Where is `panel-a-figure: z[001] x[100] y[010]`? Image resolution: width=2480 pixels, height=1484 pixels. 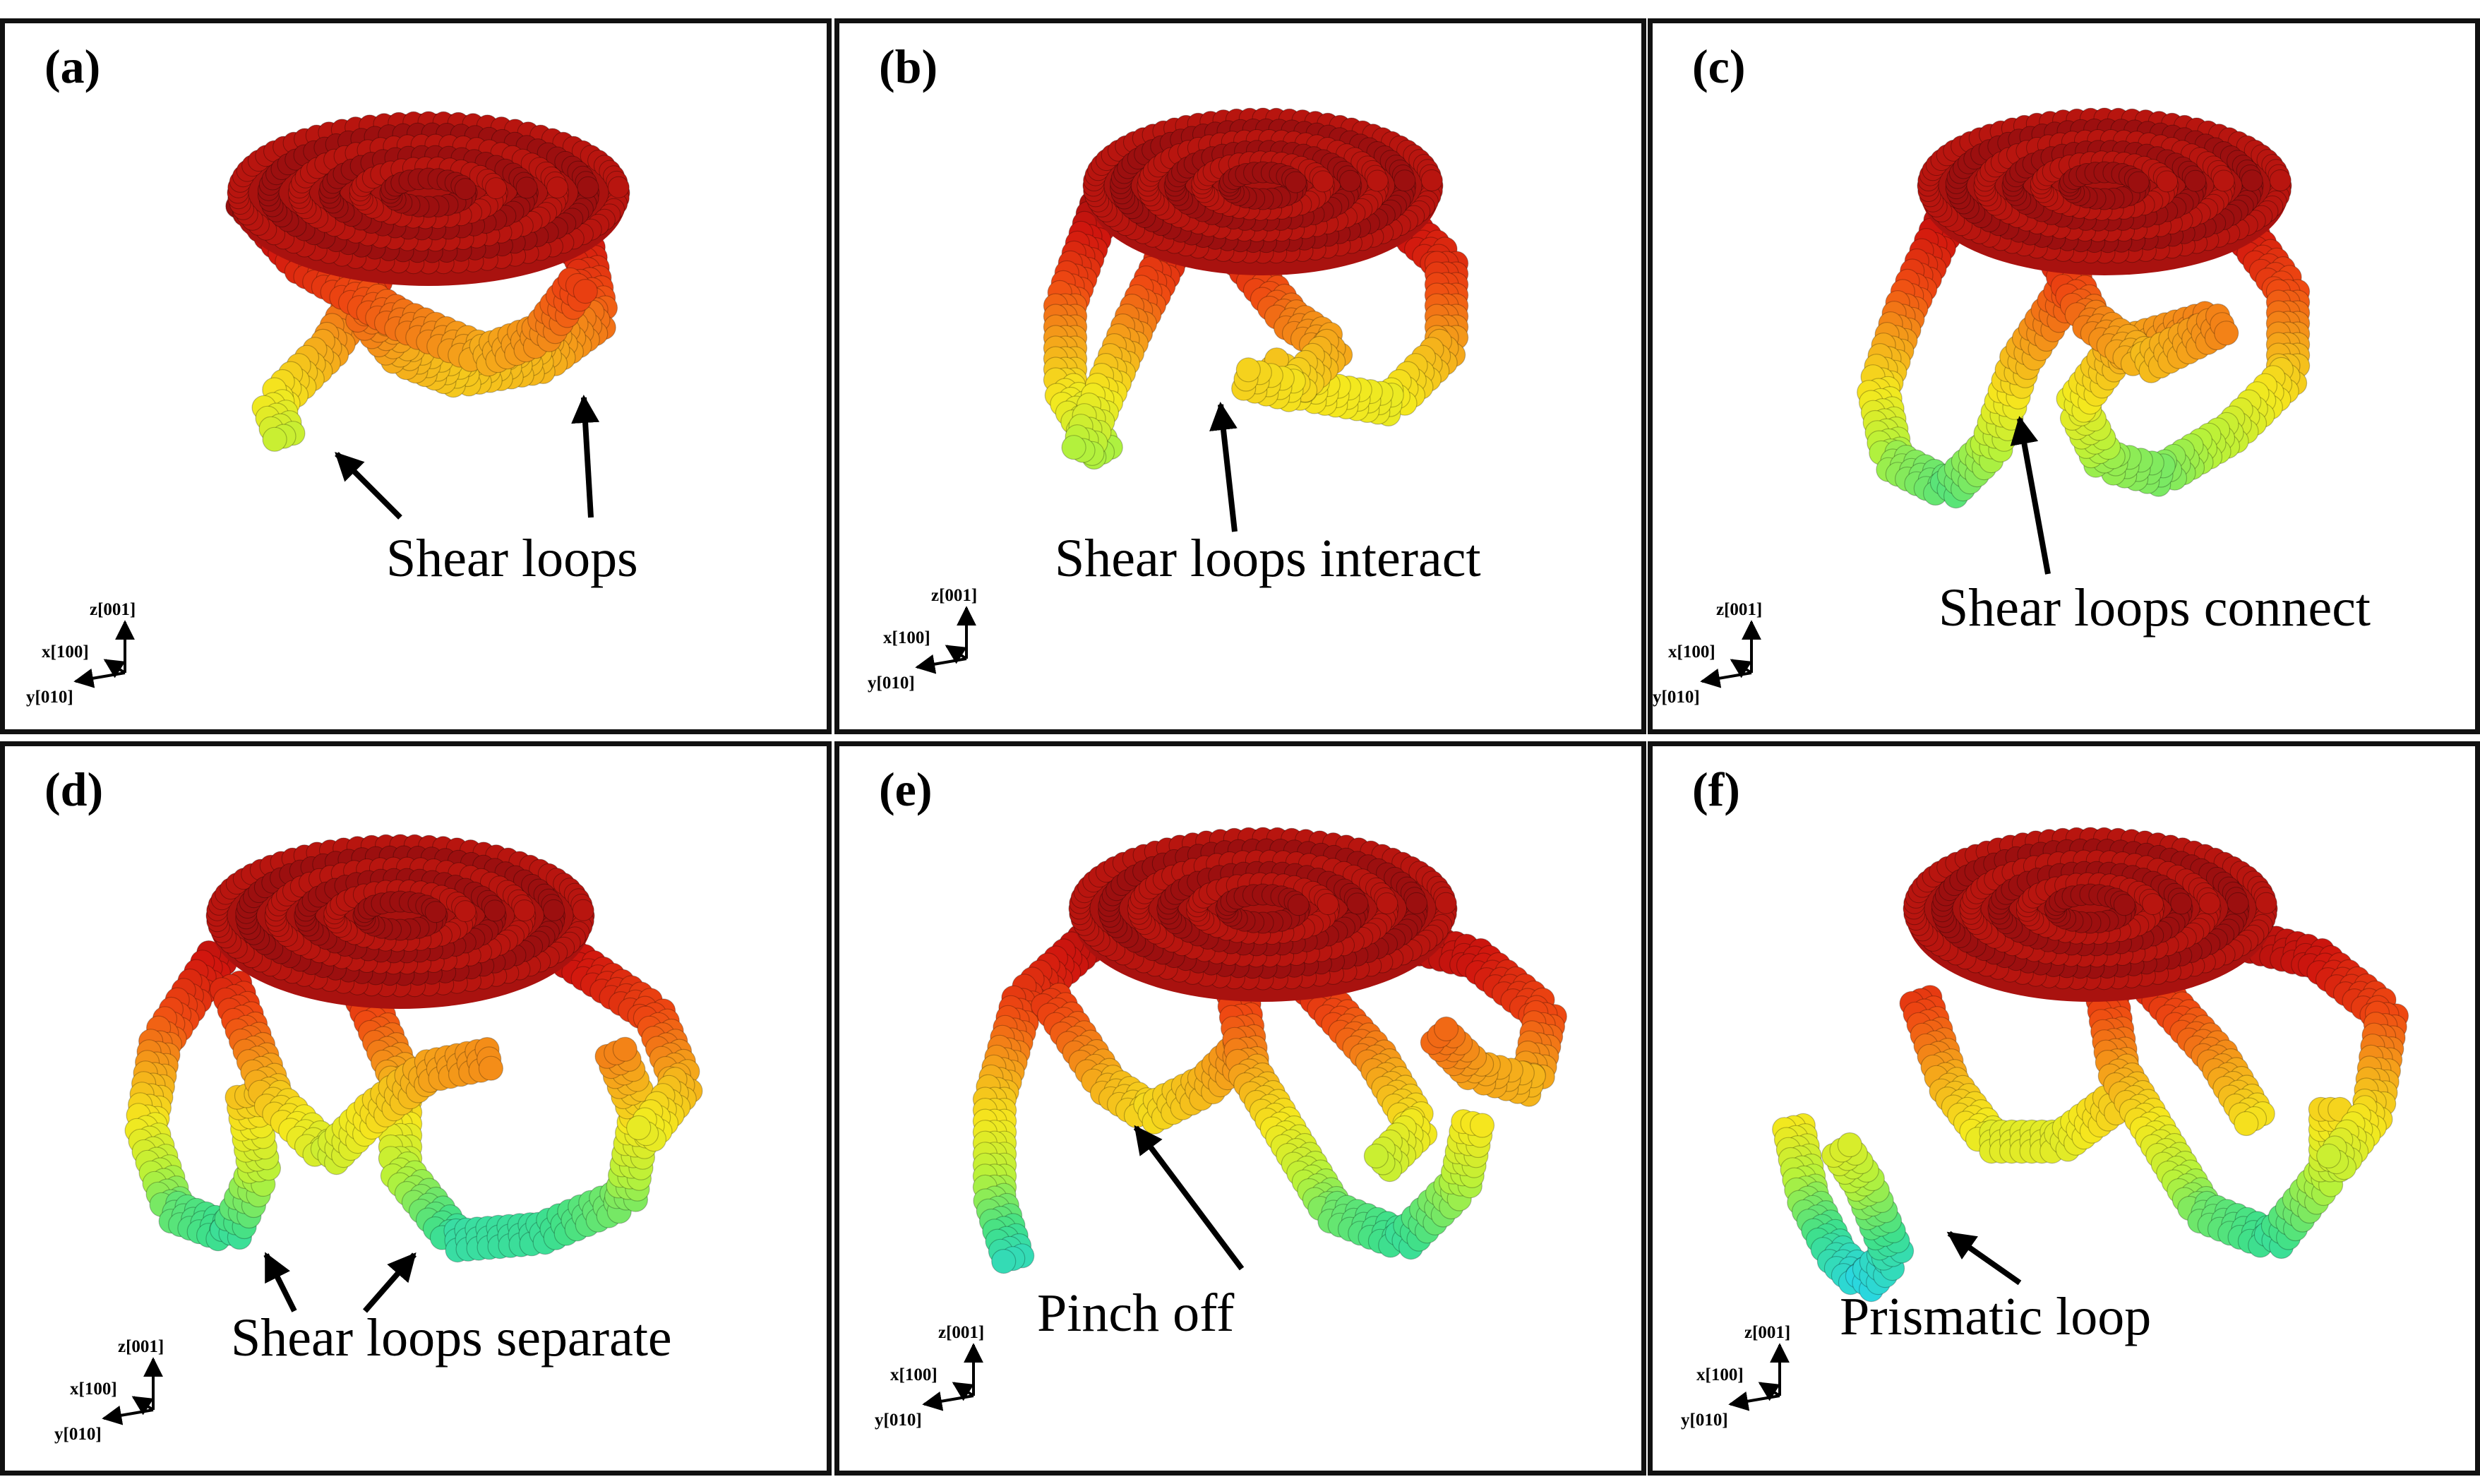 panel-a-figure: z[001] x[100] y[010] is located at coordinates (328, 409).